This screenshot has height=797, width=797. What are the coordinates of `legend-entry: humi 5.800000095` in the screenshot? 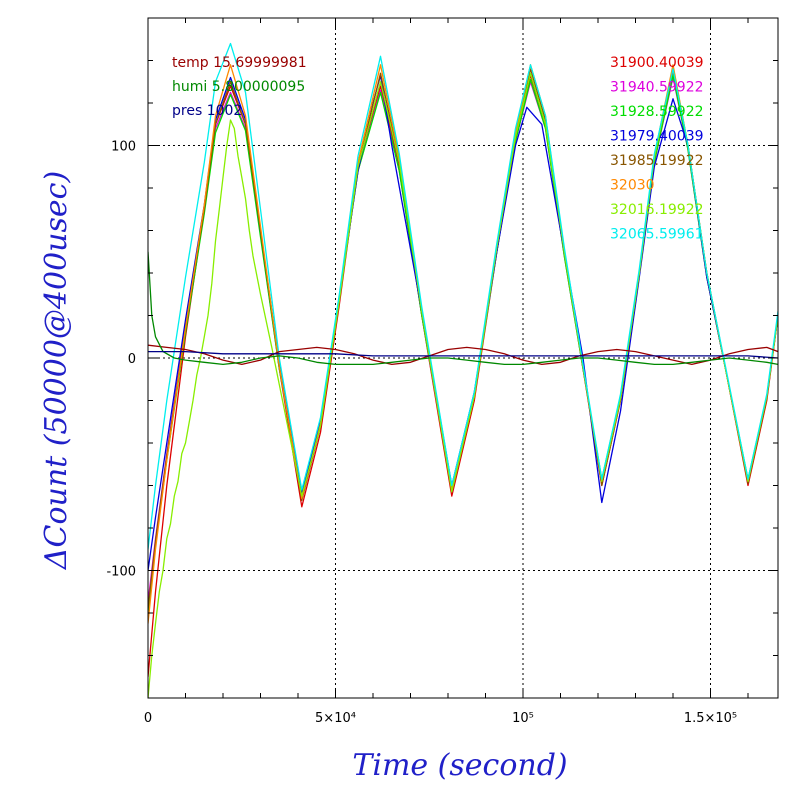 It's located at (238, 87).